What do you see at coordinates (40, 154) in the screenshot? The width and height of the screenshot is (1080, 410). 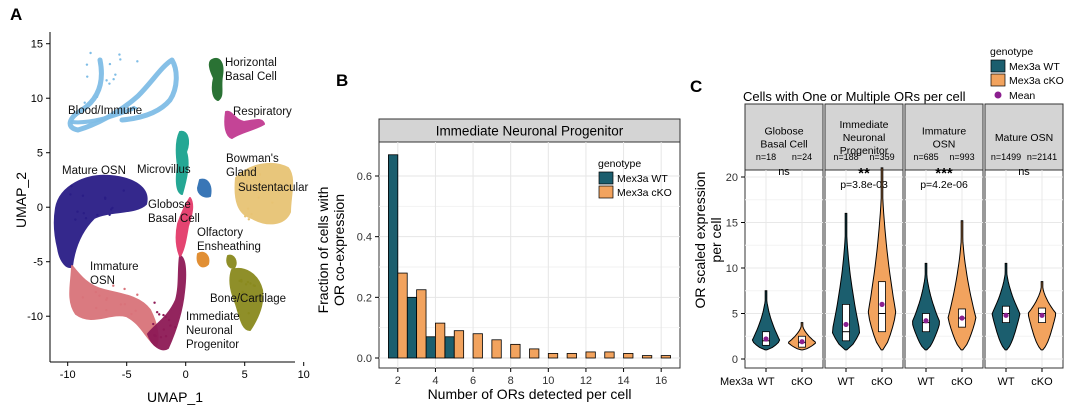 I see `umap-y-tick-label: 5` at bounding box center [40, 154].